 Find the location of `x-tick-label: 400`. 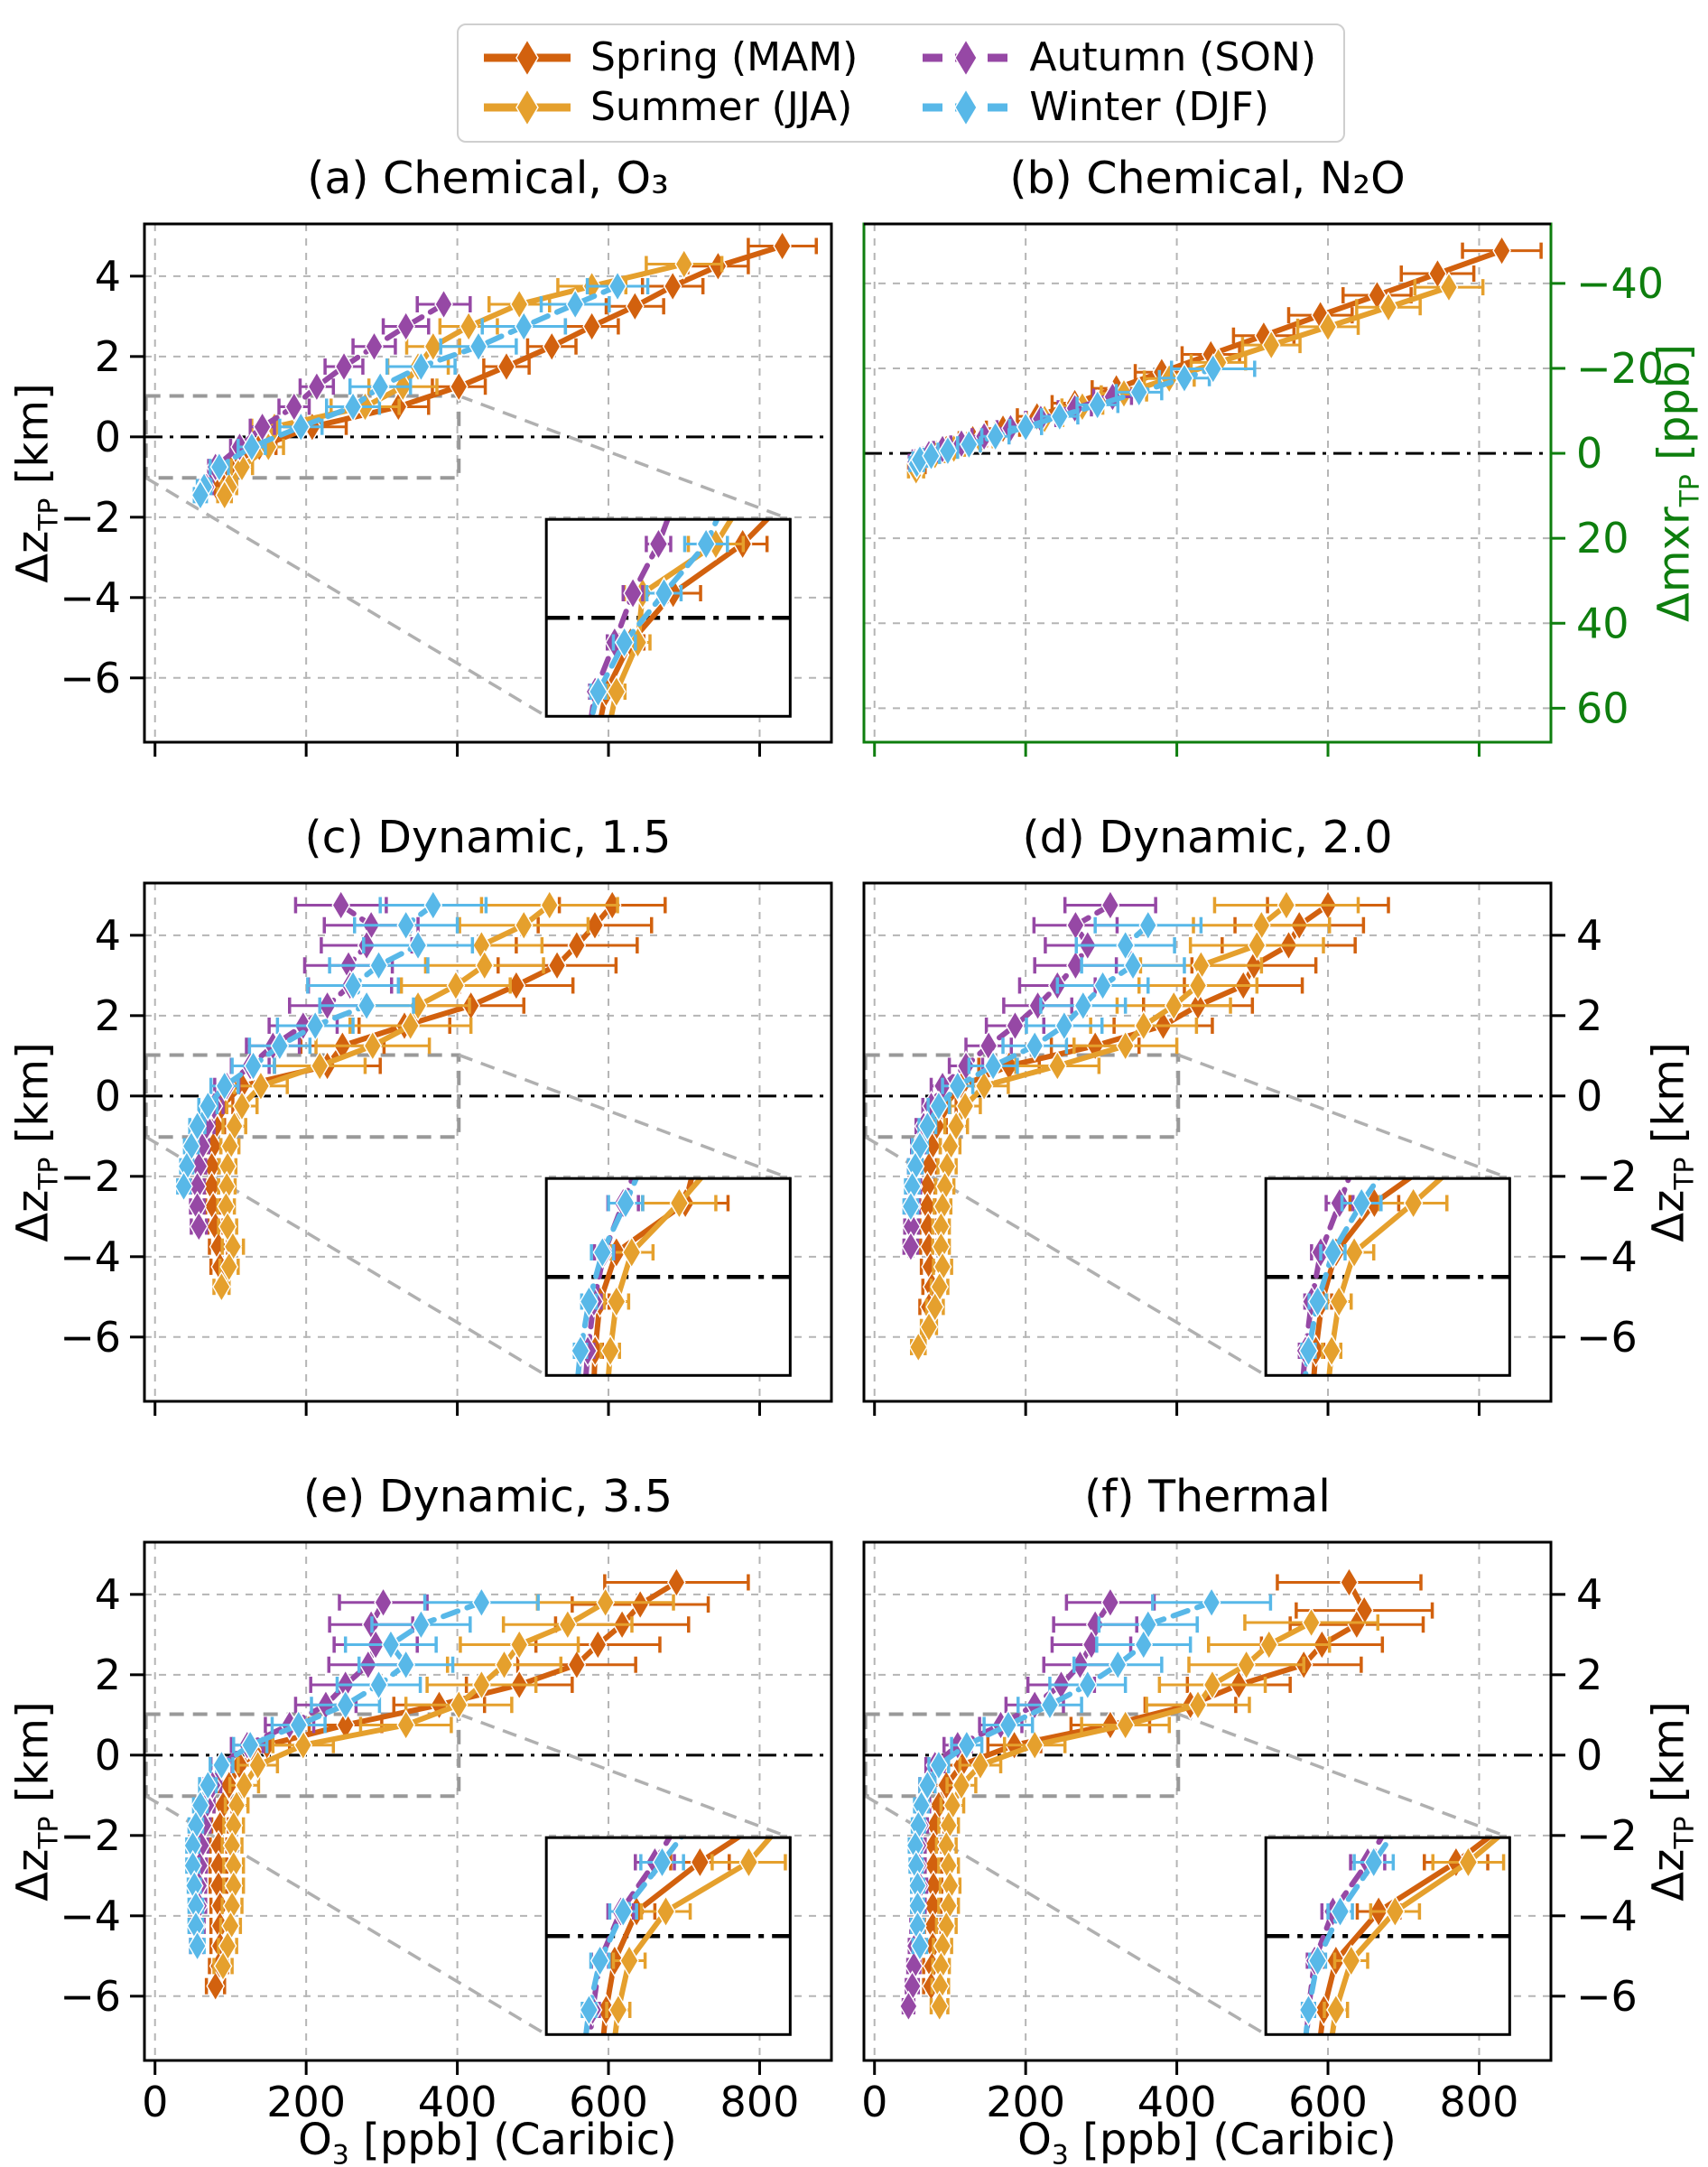

x-tick-label: 400 is located at coordinates (1177, 2102).